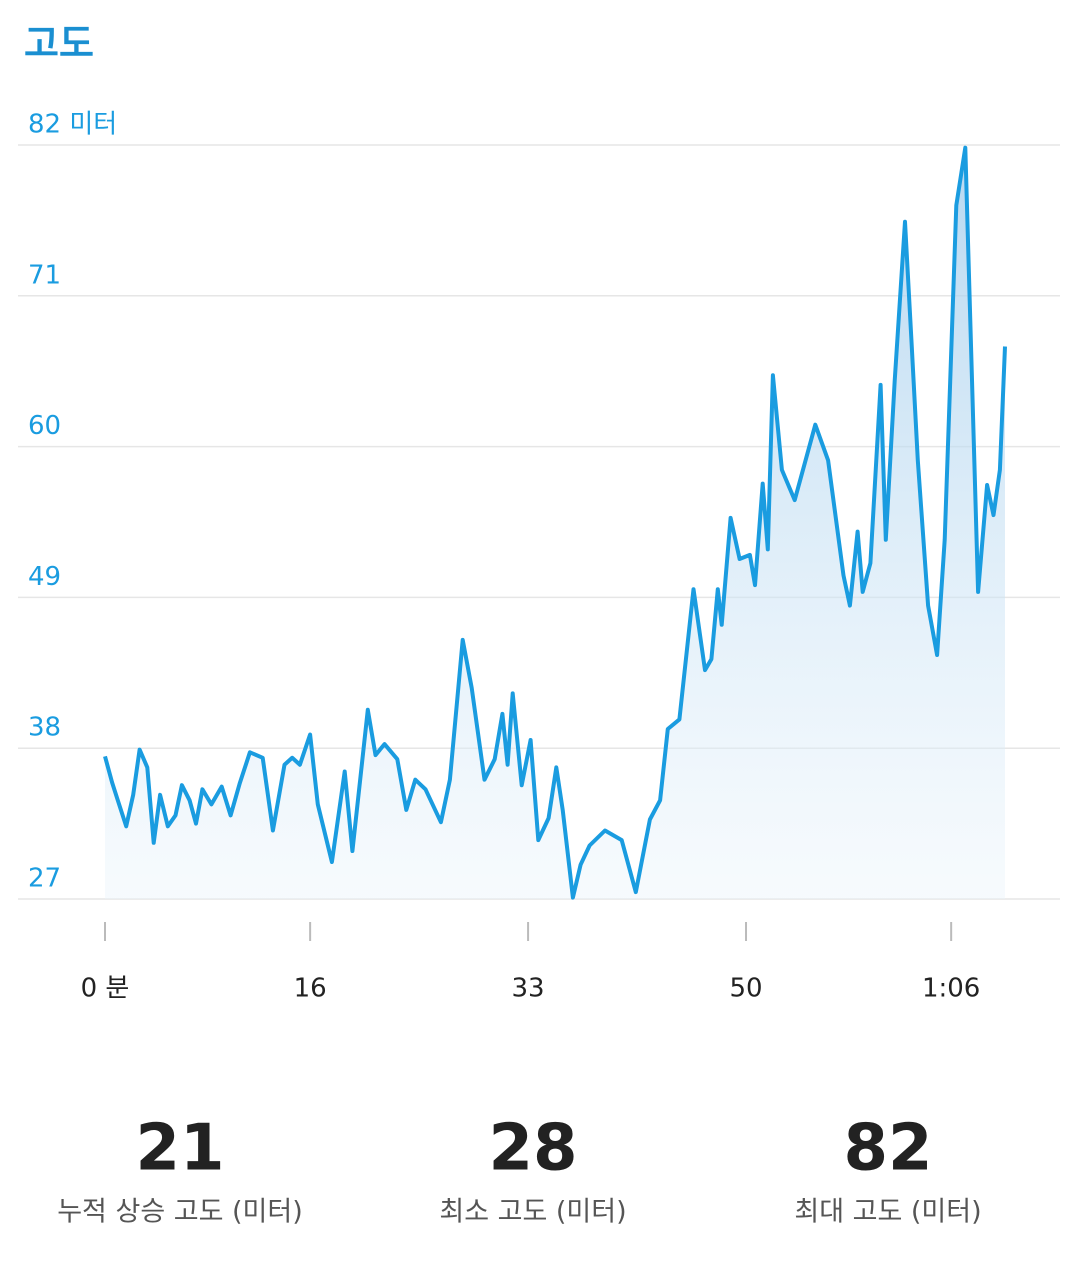 The width and height of the screenshot is (1080, 1273). I want to click on x-tick-label: 16, so click(310, 989).